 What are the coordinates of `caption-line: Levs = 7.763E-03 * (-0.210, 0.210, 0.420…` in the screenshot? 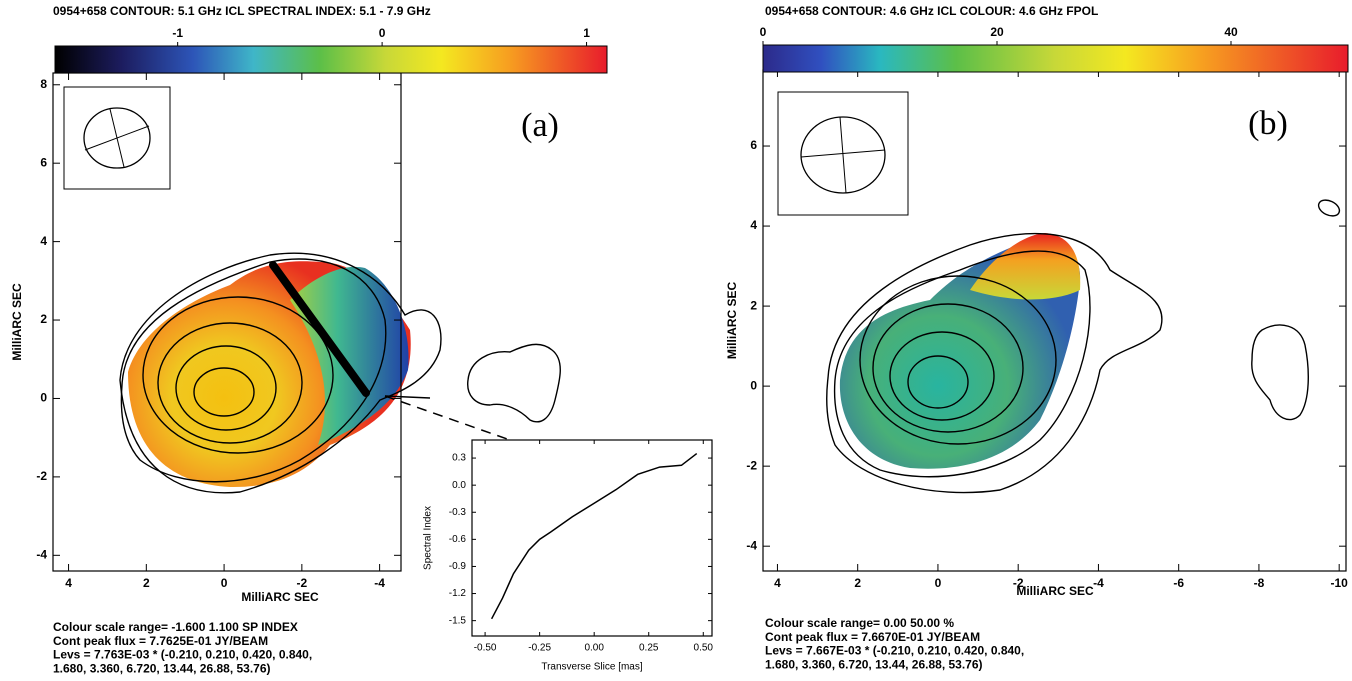 It's located at (182, 655).